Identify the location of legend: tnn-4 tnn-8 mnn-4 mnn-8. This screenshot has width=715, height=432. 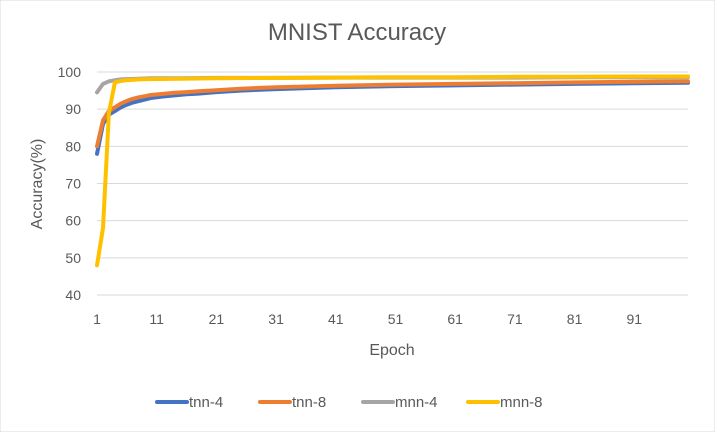
(349, 402).